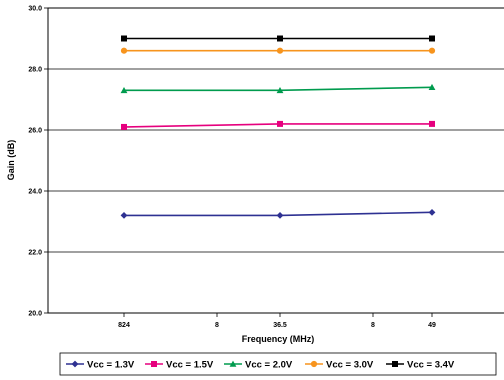  Describe the element at coordinates (38, 162) in the screenshot. I see `y-axis-ticks: 20.0 22.0 24.0 26.0 28.0 30.0` at that location.